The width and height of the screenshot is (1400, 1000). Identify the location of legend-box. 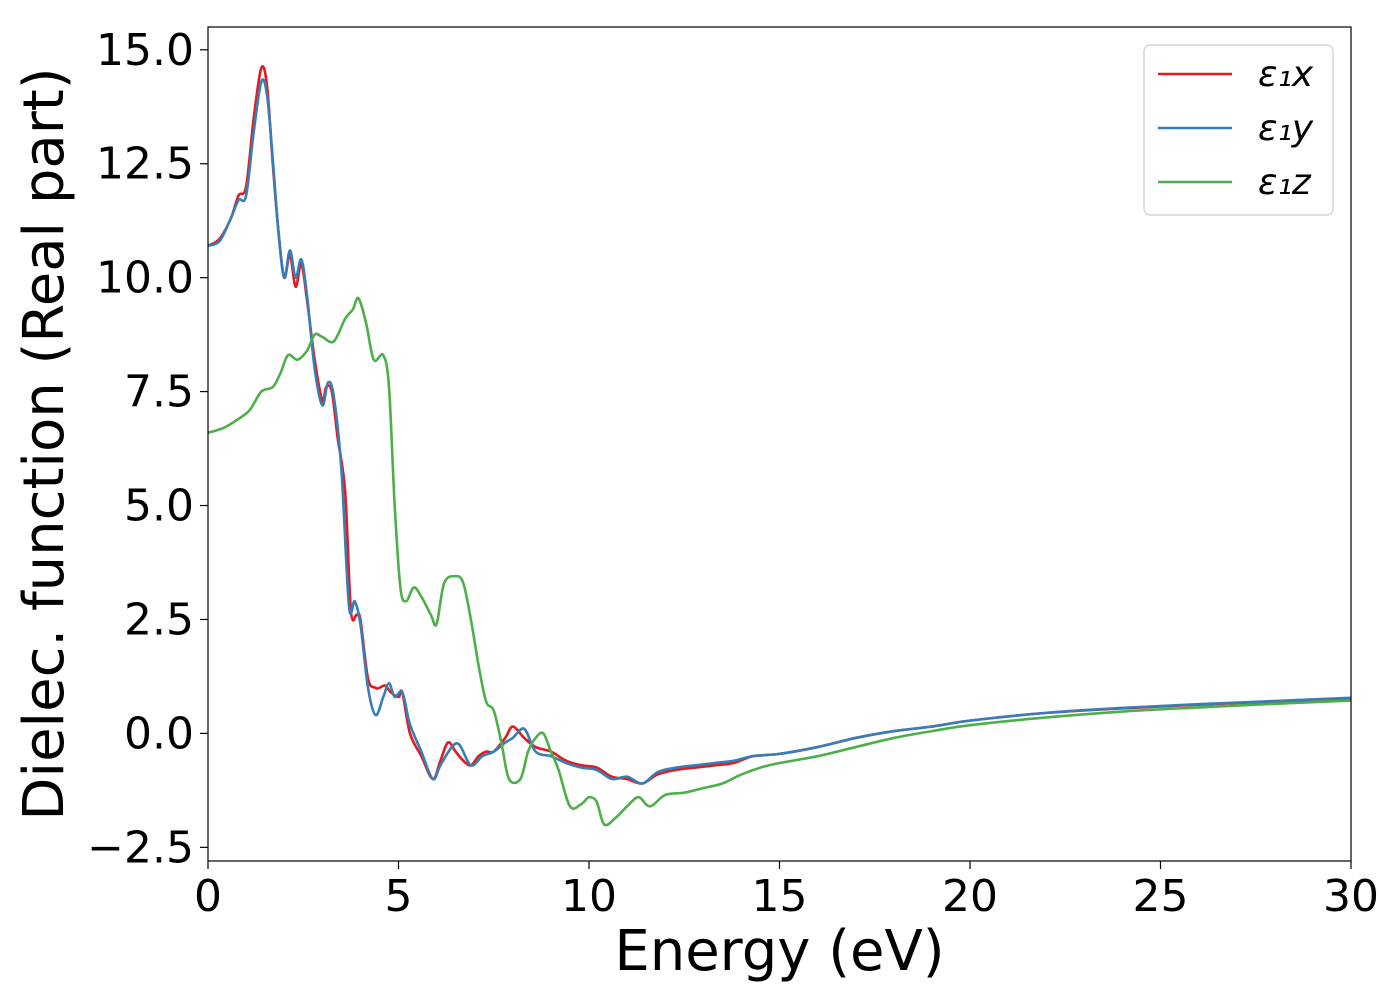
(1238, 130).